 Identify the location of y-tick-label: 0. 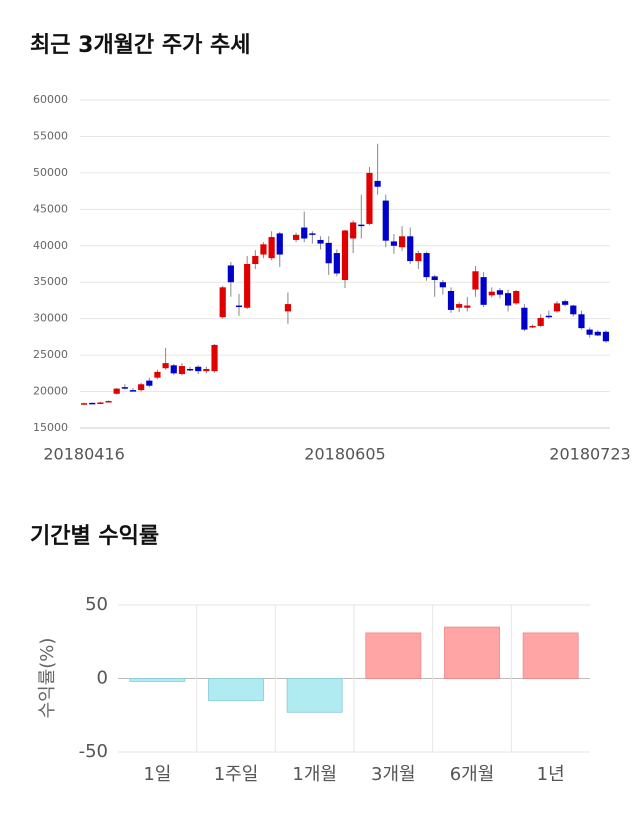
(102, 678).